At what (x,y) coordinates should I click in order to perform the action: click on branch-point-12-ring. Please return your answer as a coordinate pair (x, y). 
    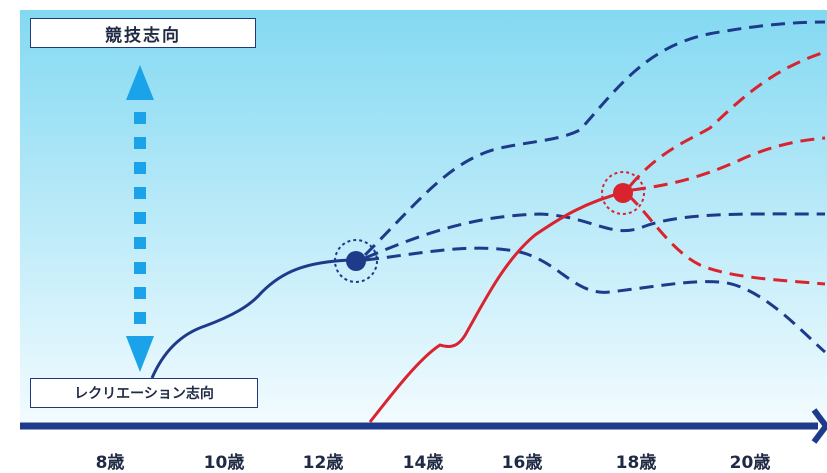
    Looking at the image, I should click on (356, 261).